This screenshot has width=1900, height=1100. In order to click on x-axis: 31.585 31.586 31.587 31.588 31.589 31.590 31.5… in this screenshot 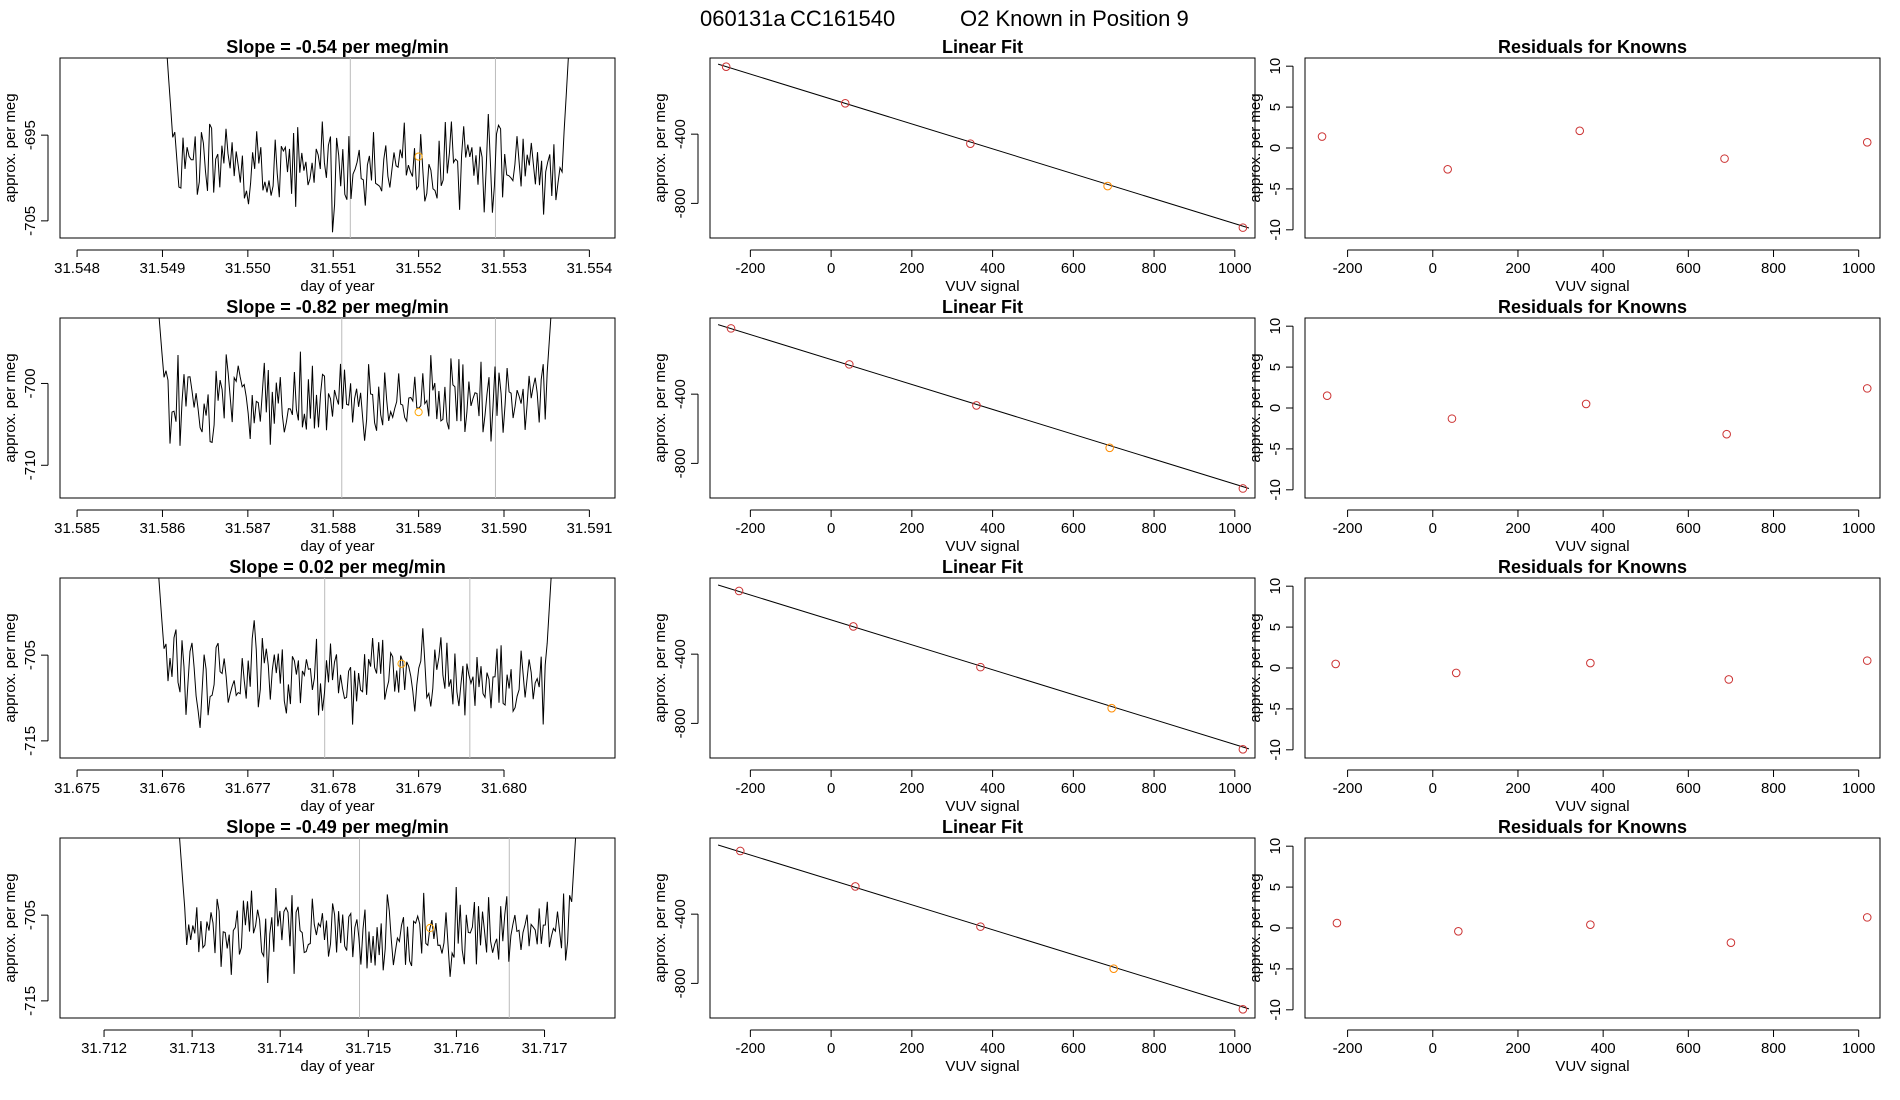, I will do `click(333, 523)`.